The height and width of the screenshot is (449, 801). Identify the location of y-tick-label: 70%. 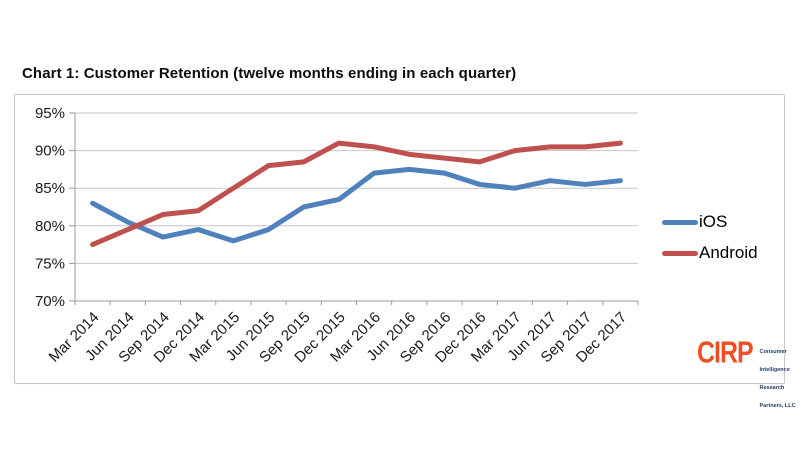
(50, 301).